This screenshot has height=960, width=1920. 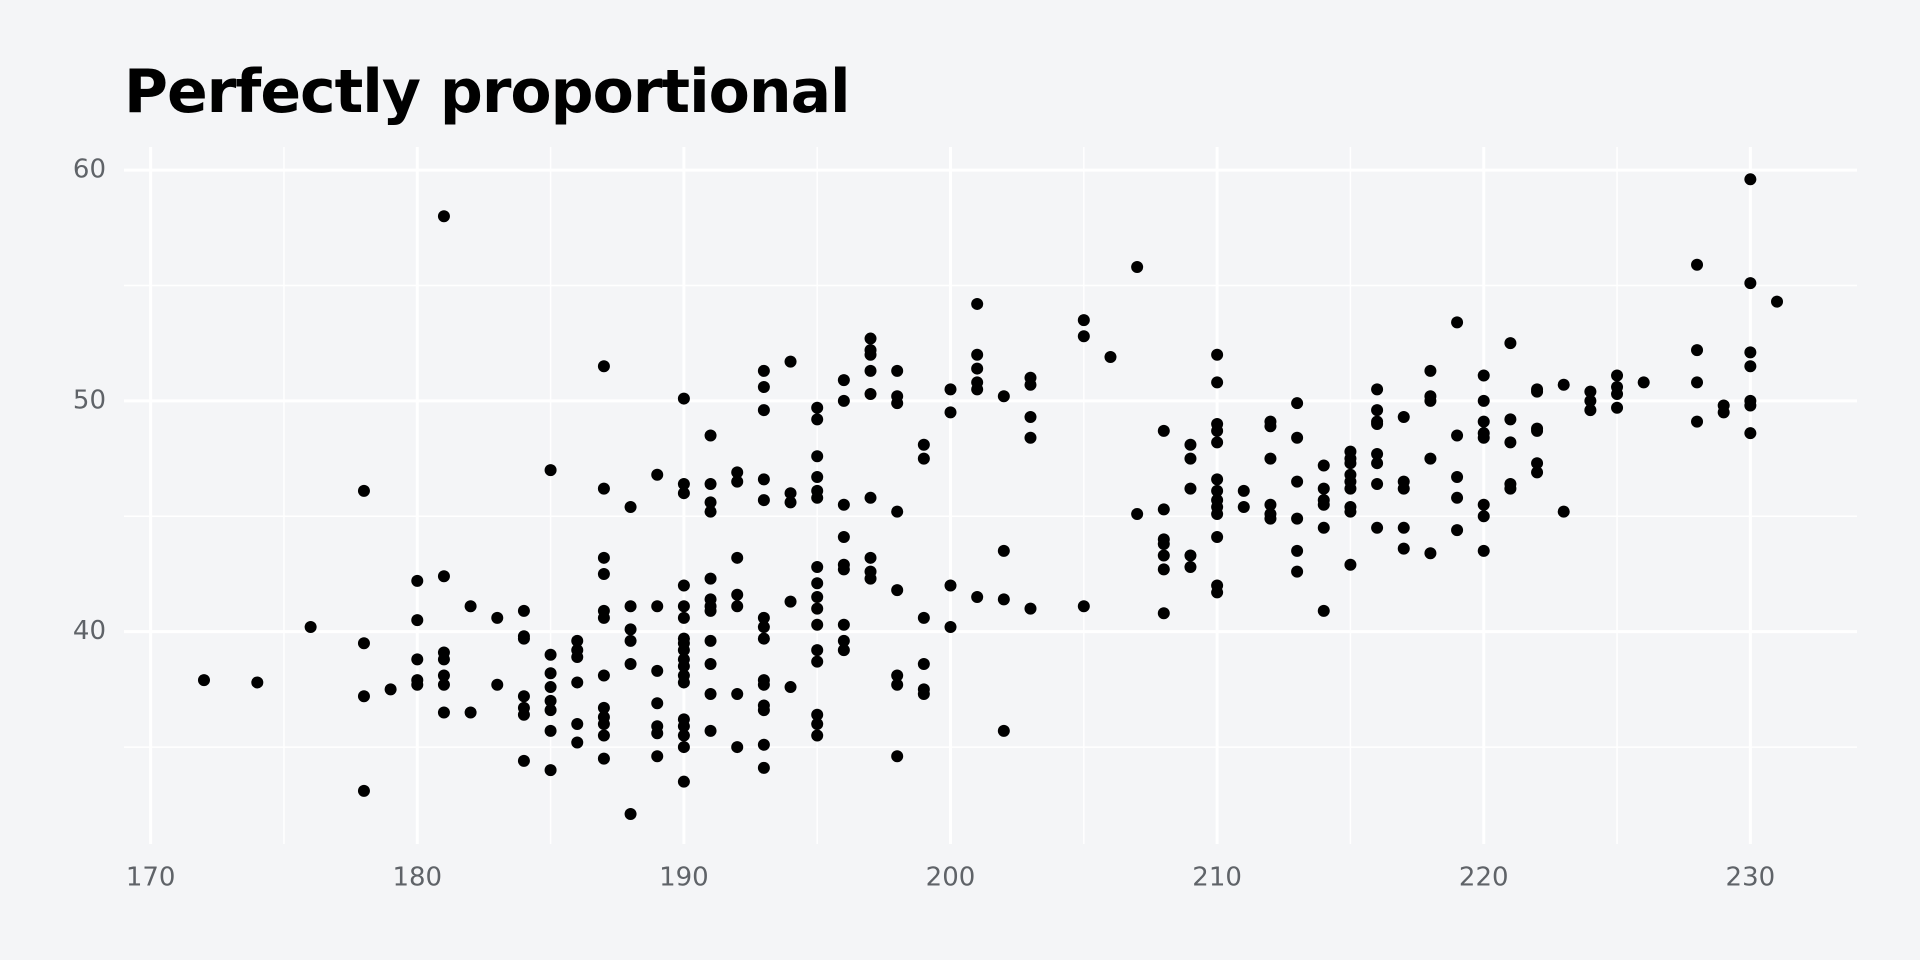 I want to click on x-tick-label: 210, so click(x=1217, y=878).